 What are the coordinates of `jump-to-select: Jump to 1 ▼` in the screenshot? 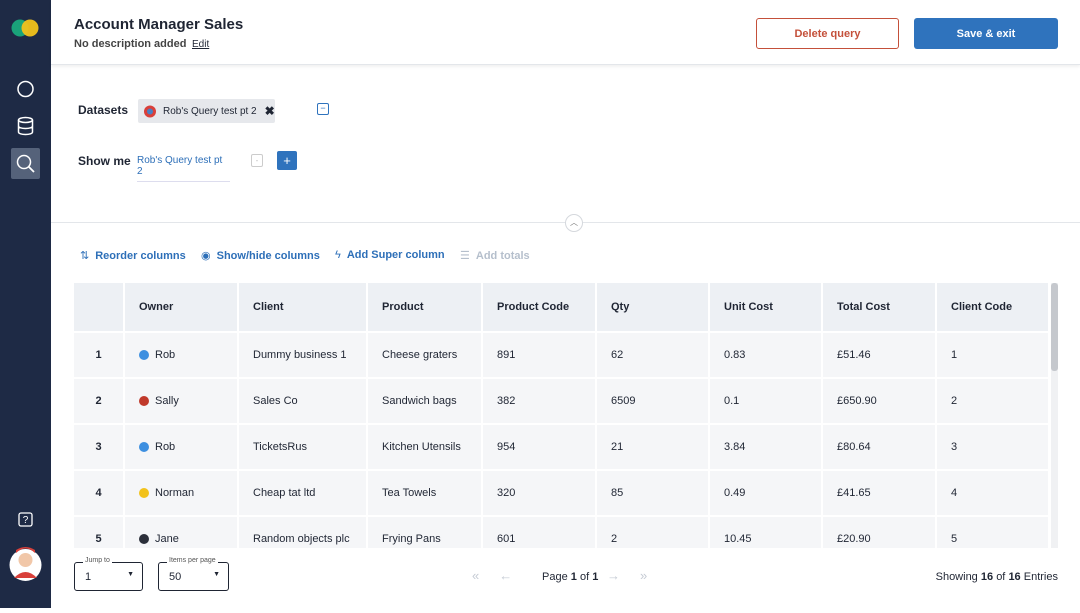 It's located at (108, 574).